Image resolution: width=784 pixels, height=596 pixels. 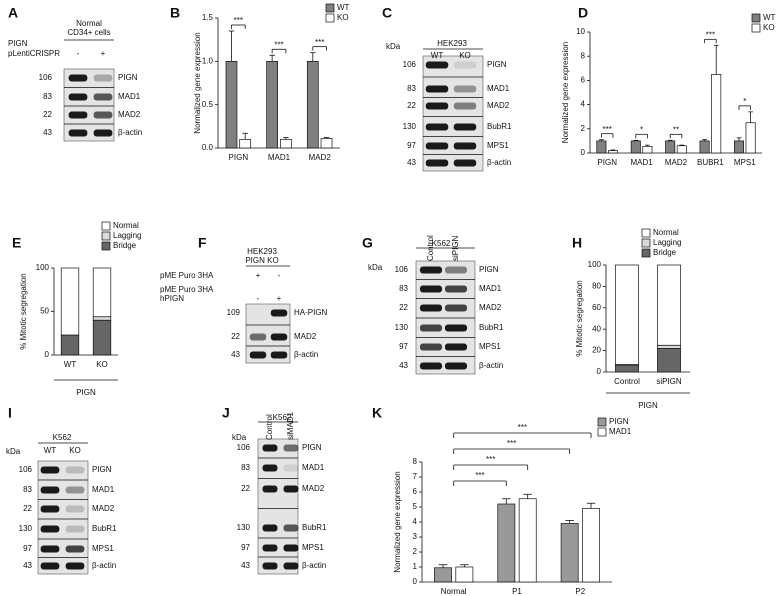 What do you see at coordinates (86, 392) in the screenshot?
I see `group-label: PIGN` at bounding box center [86, 392].